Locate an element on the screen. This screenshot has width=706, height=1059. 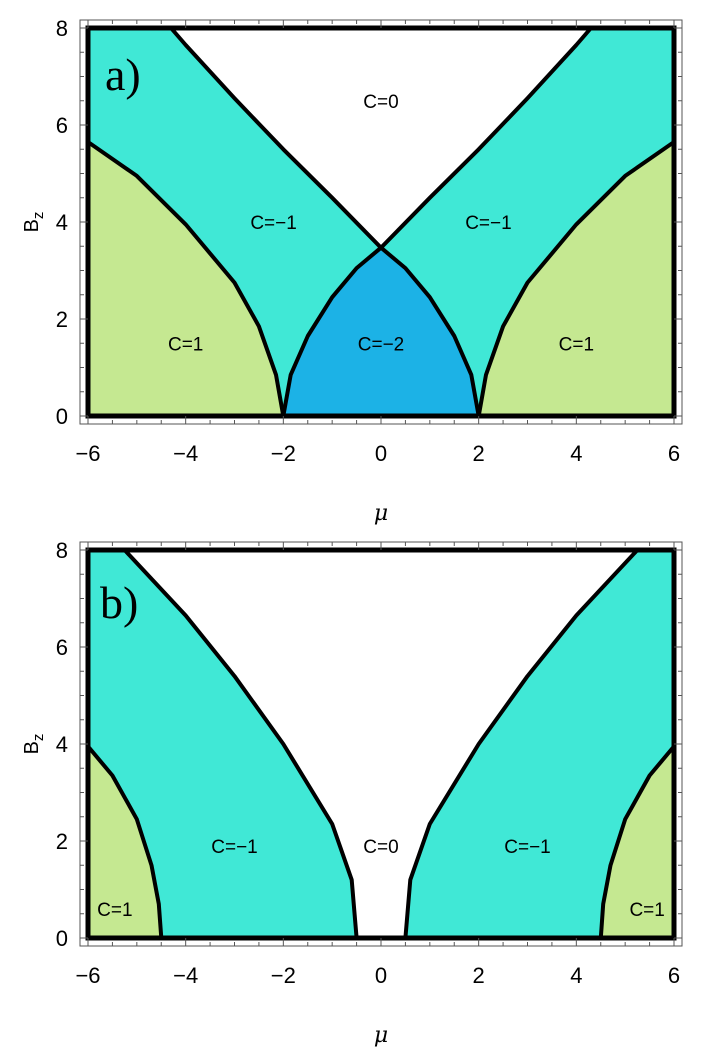
panel-a-region-c1-fill-right is located at coordinates (576, 279).